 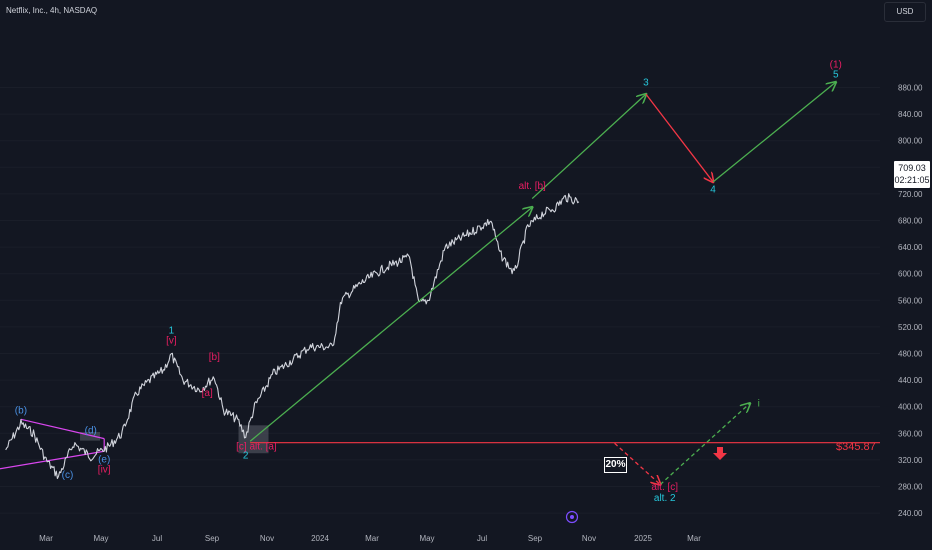 What do you see at coordinates (910, 460) in the screenshot?
I see `y-tick-label: 320.00` at bounding box center [910, 460].